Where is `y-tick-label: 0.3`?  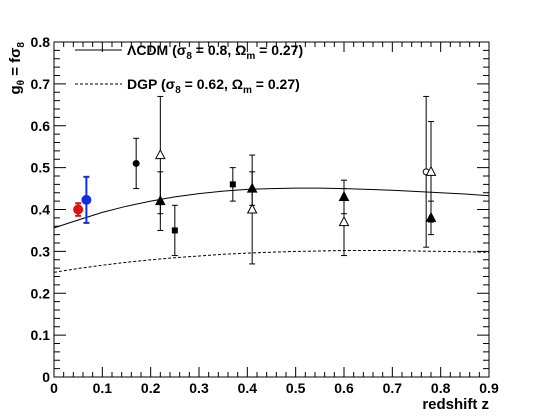
y-tick-label: 0.3 is located at coordinates (41, 251).